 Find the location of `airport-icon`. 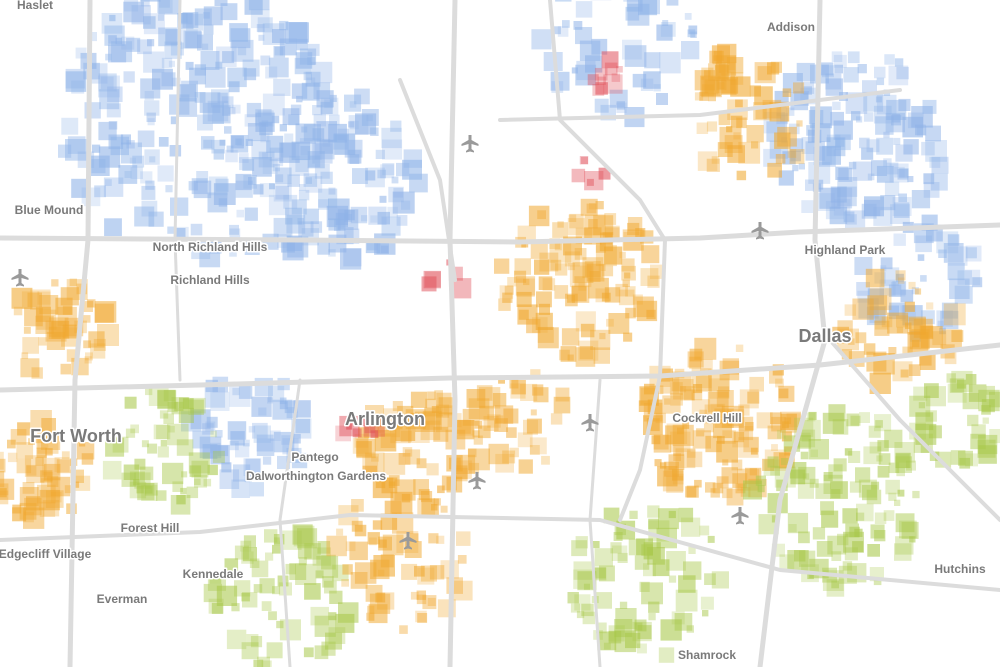

airport-icon is located at coordinates (590, 423).